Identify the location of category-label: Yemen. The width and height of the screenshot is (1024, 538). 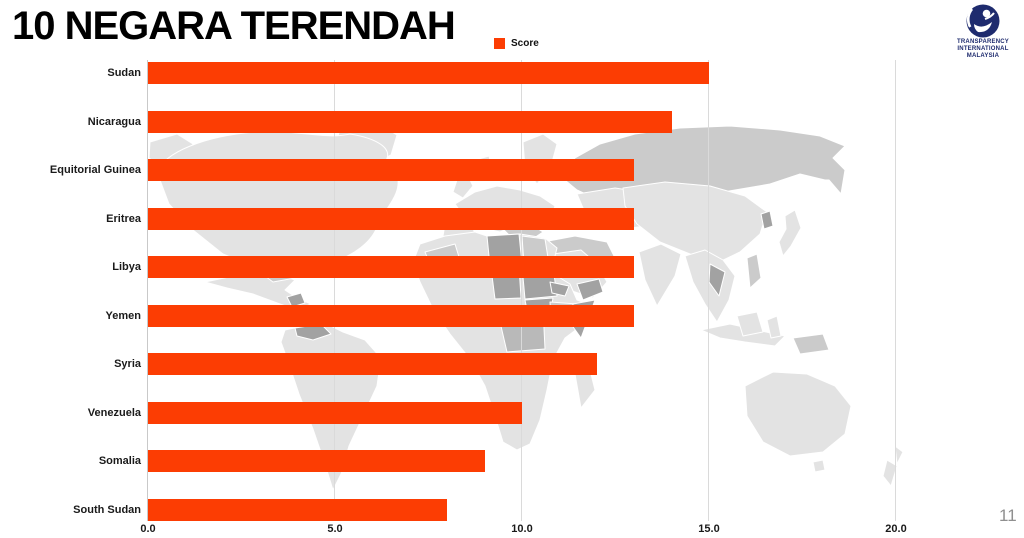
(123, 316).